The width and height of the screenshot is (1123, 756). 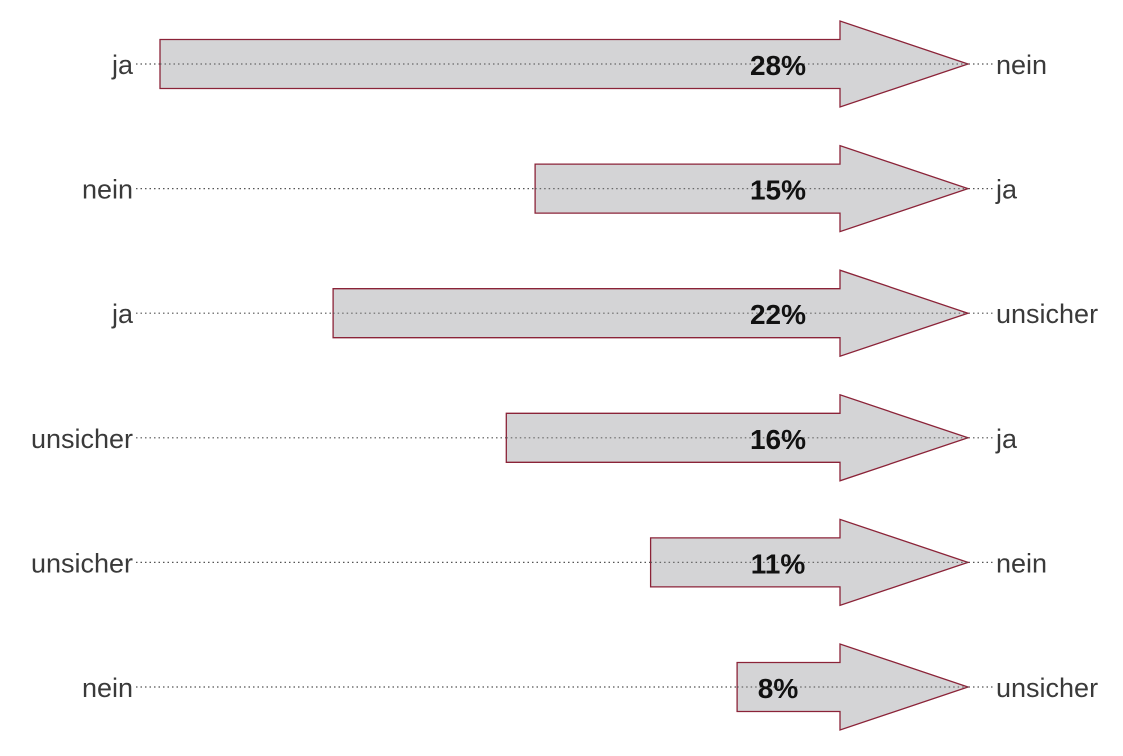 What do you see at coordinates (778, 314) in the screenshot?
I see `value-label: 22%` at bounding box center [778, 314].